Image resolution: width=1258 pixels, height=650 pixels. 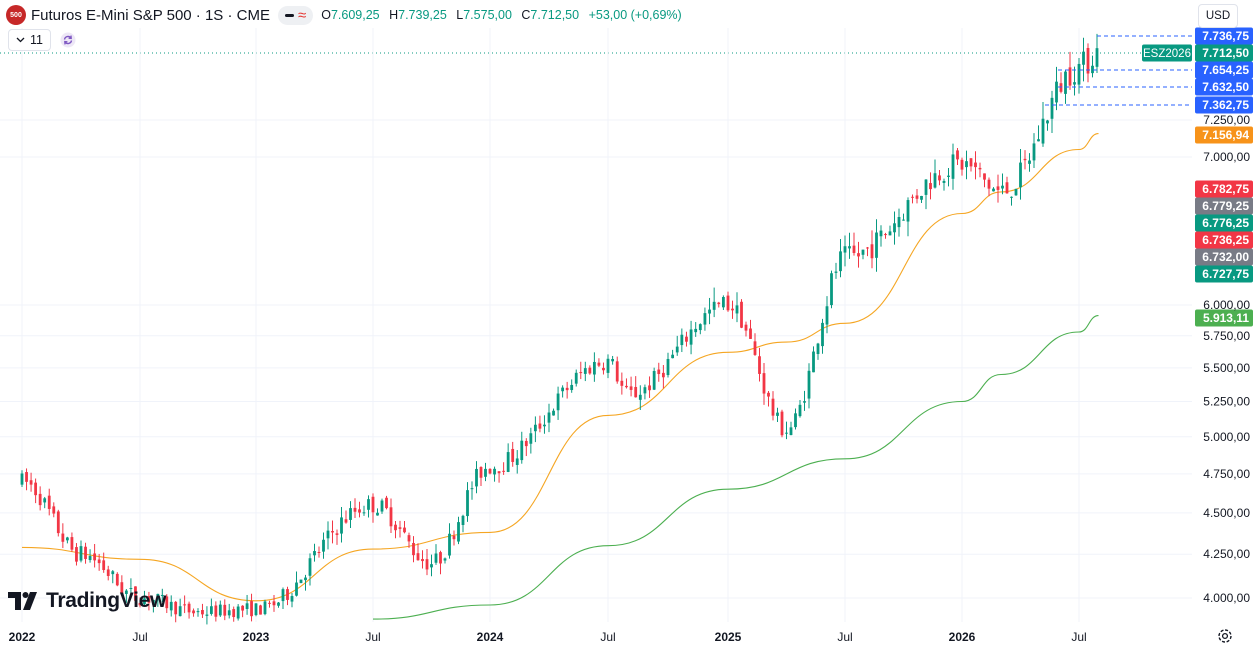 What do you see at coordinates (1225, 223) in the screenshot?
I see `price-label: 6.776,25` at bounding box center [1225, 223].